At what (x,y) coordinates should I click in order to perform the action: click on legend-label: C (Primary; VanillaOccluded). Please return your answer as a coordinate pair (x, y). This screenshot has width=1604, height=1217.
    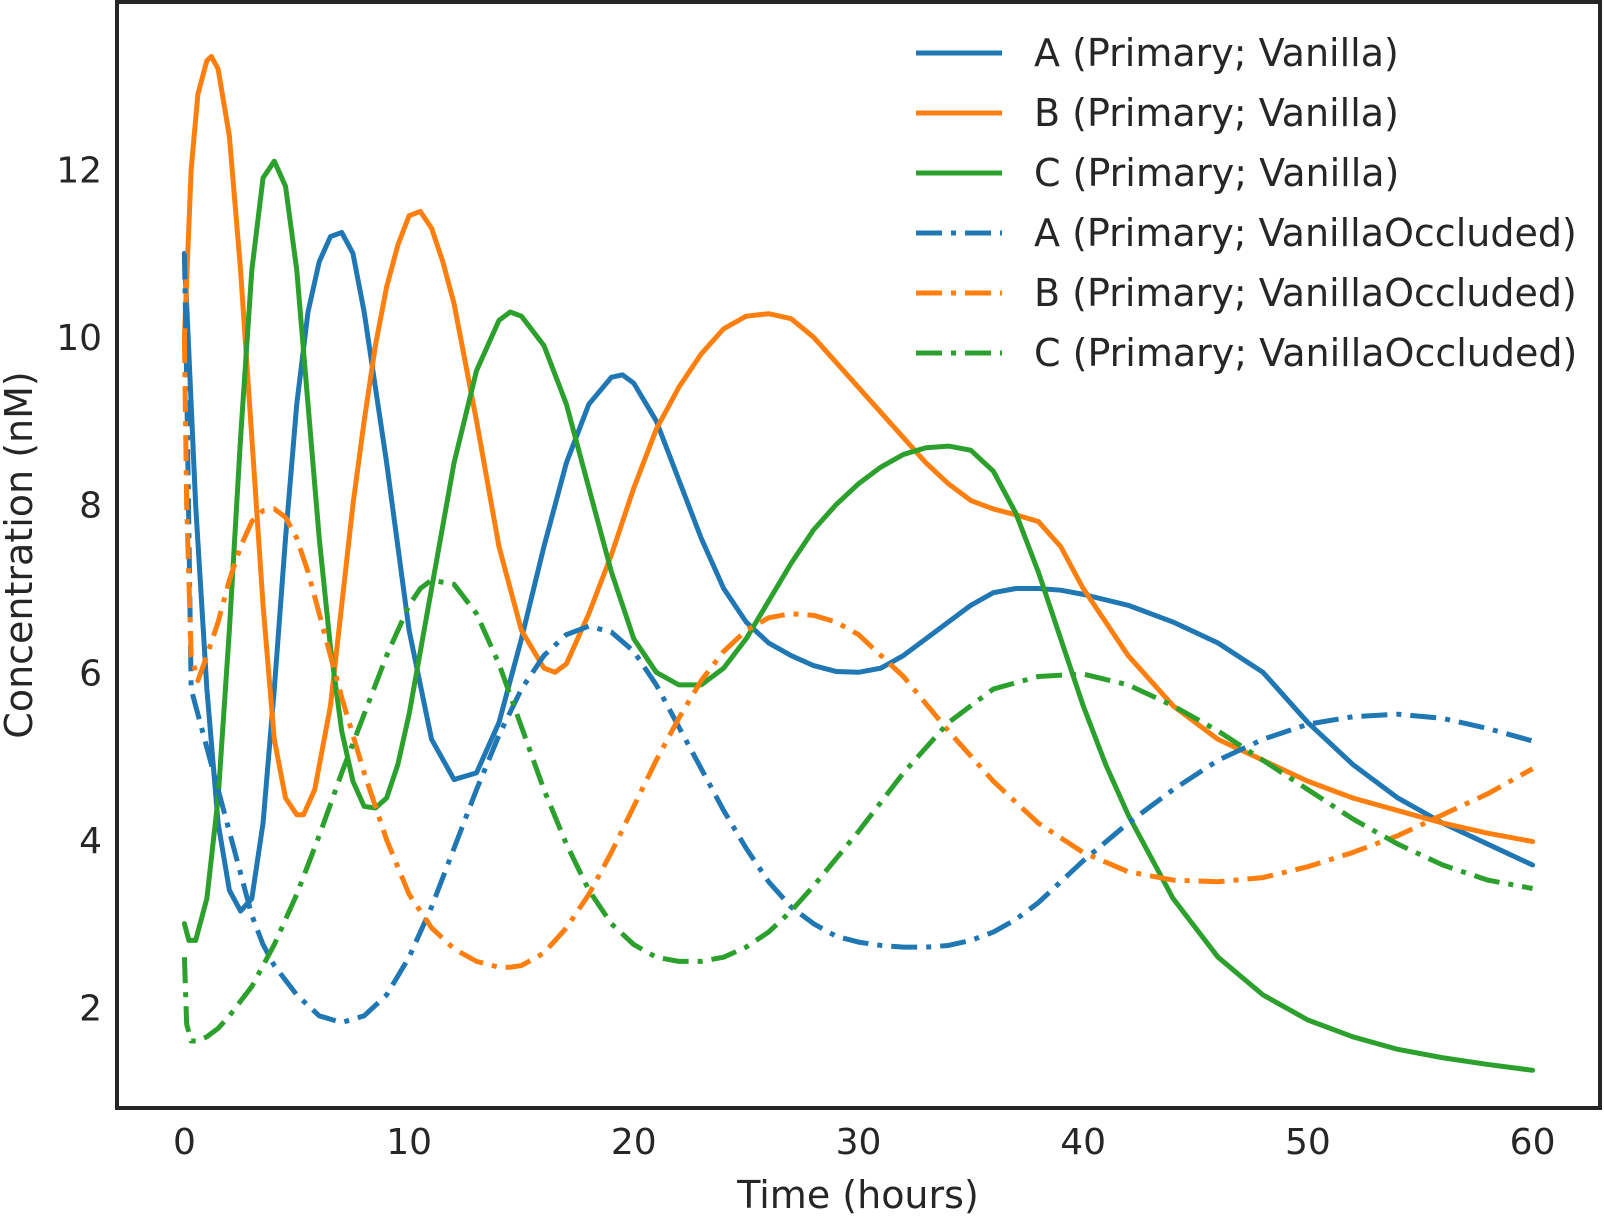
    Looking at the image, I should click on (1305, 353).